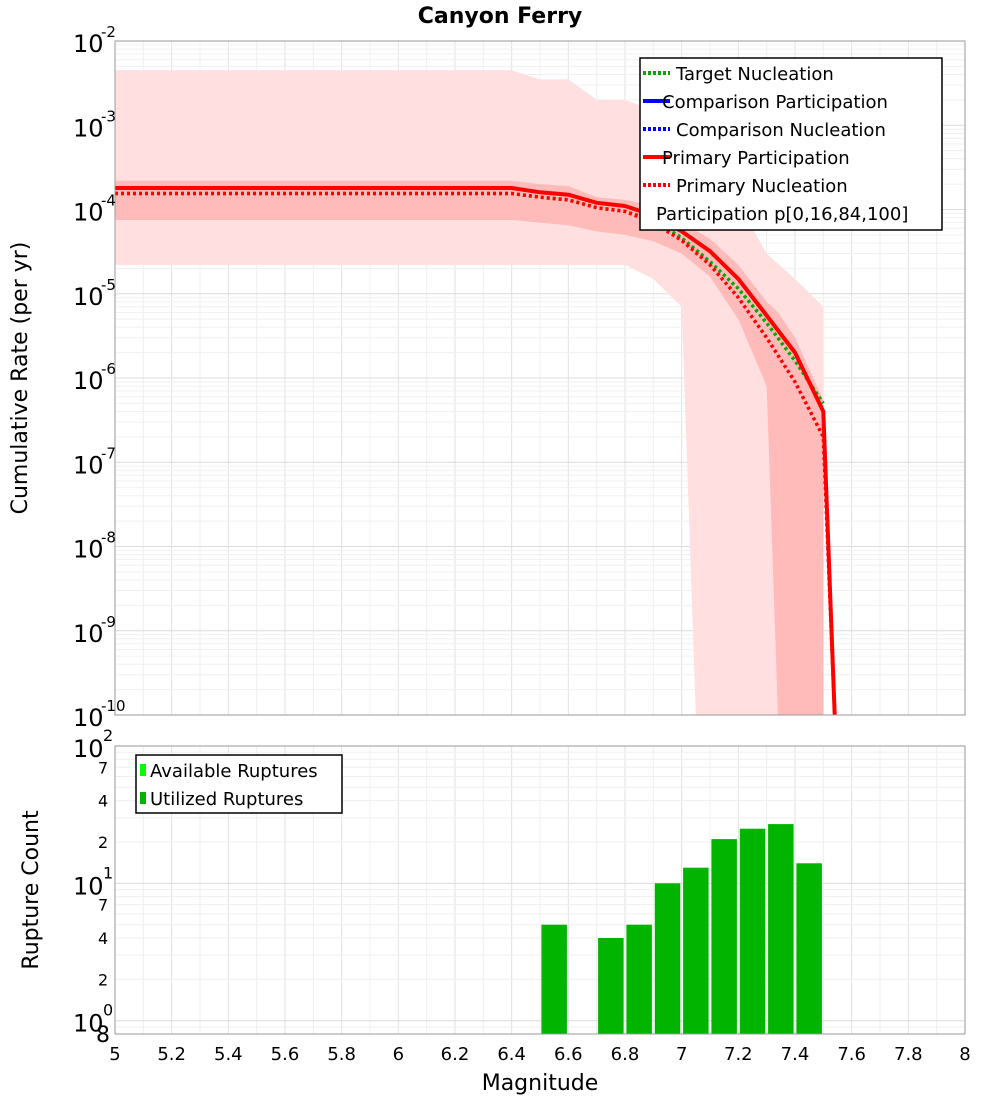 The width and height of the screenshot is (1000, 1100). I want to click on bottom-y-tick-label: 10 2, so click(93, 744).